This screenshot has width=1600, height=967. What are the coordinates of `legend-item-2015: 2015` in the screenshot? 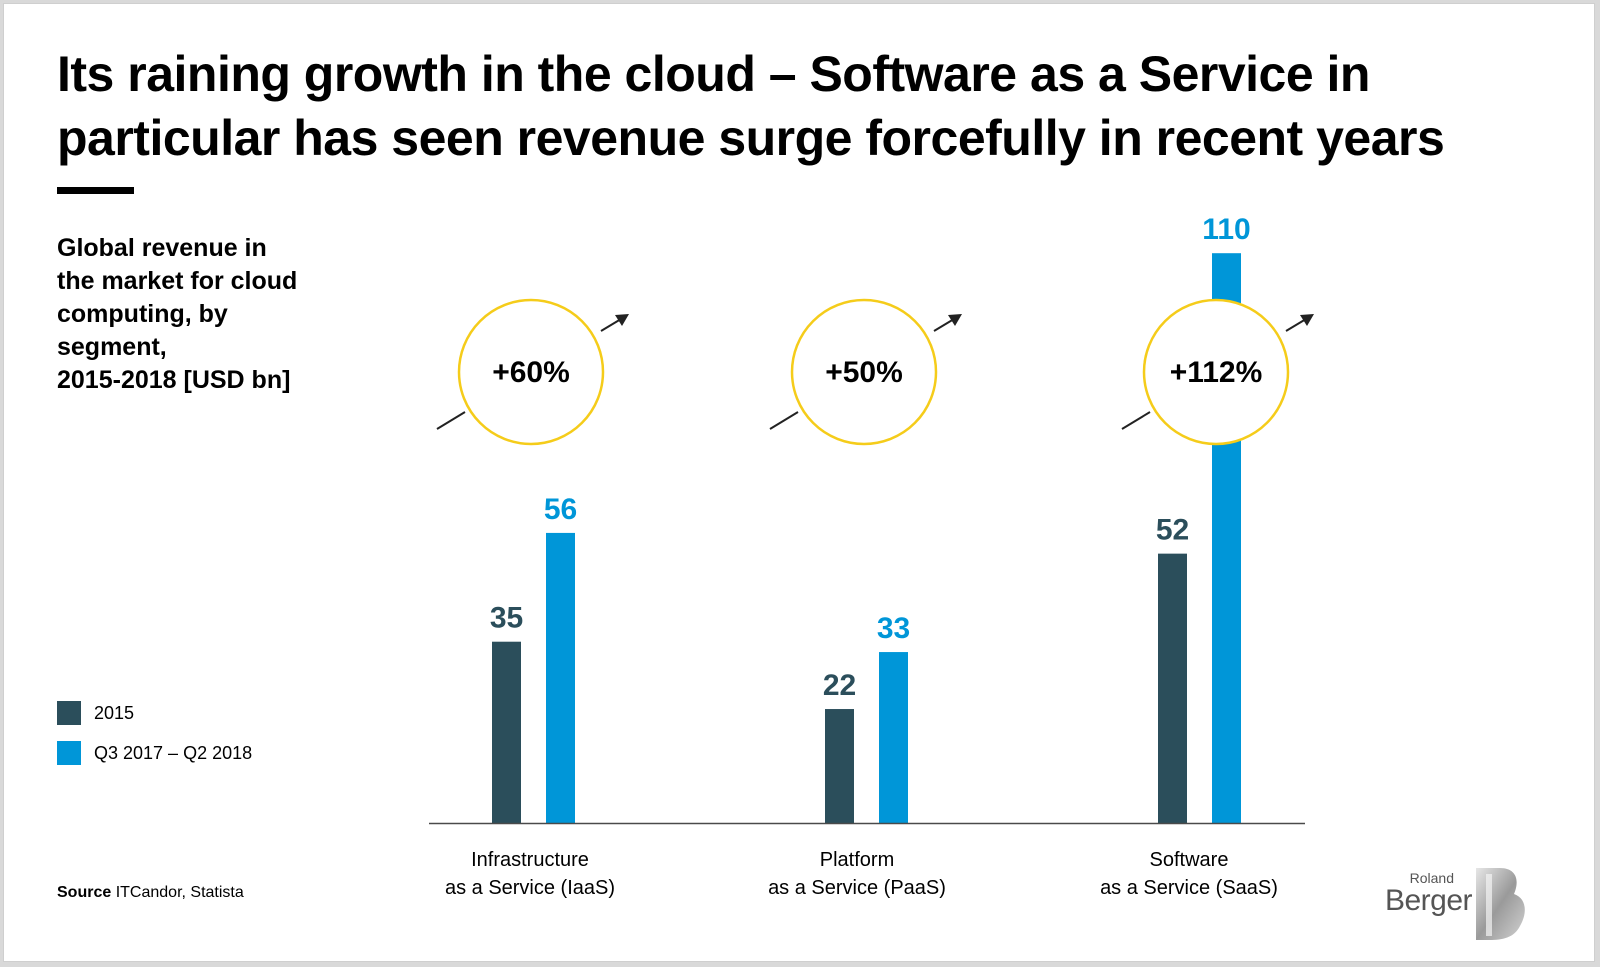 It's located at (154, 713).